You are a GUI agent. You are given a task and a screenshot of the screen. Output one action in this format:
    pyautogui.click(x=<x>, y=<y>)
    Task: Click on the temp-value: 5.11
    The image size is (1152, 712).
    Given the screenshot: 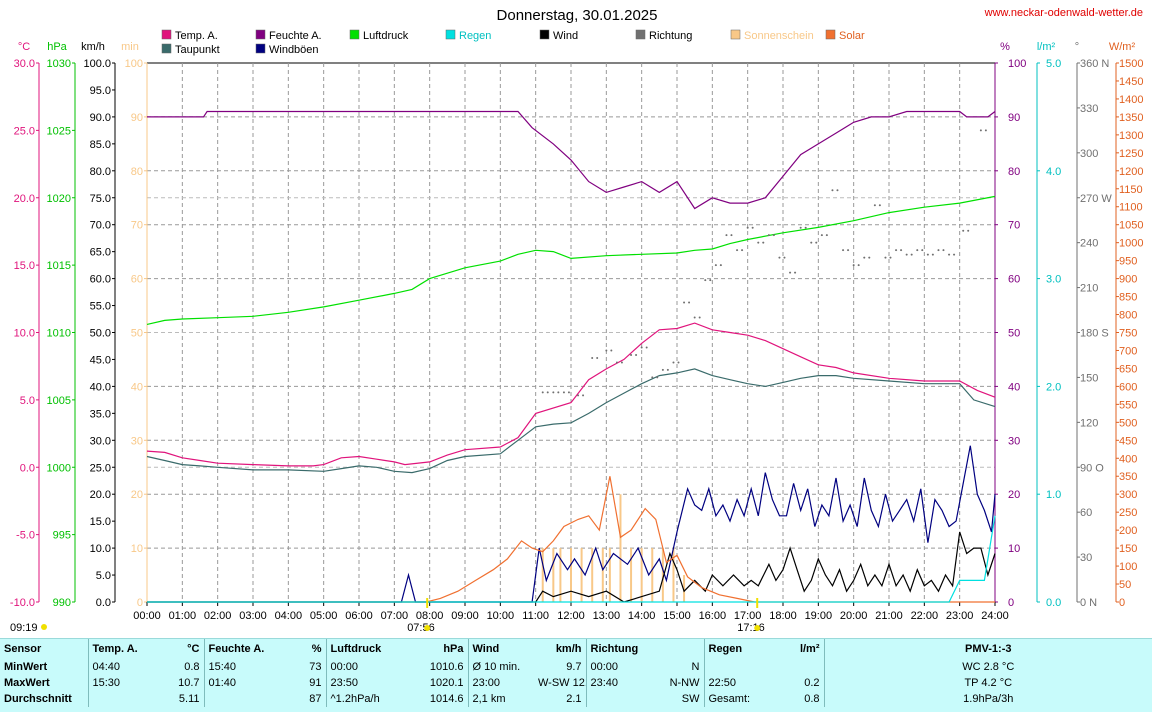 What is the action you would take?
    pyautogui.click(x=189, y=699)
    